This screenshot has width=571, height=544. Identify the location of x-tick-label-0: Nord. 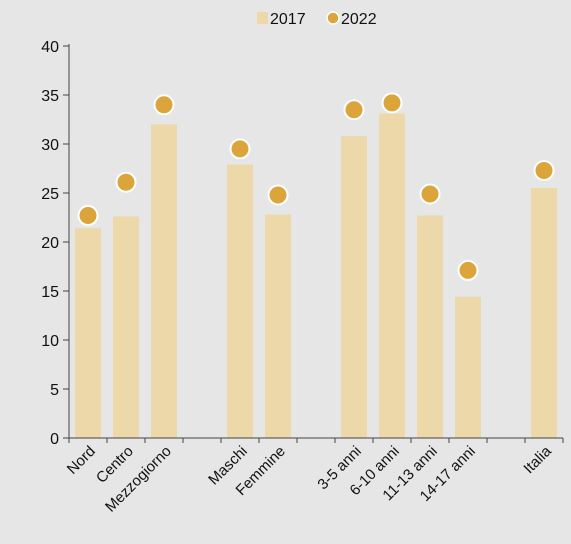
(81, 460).